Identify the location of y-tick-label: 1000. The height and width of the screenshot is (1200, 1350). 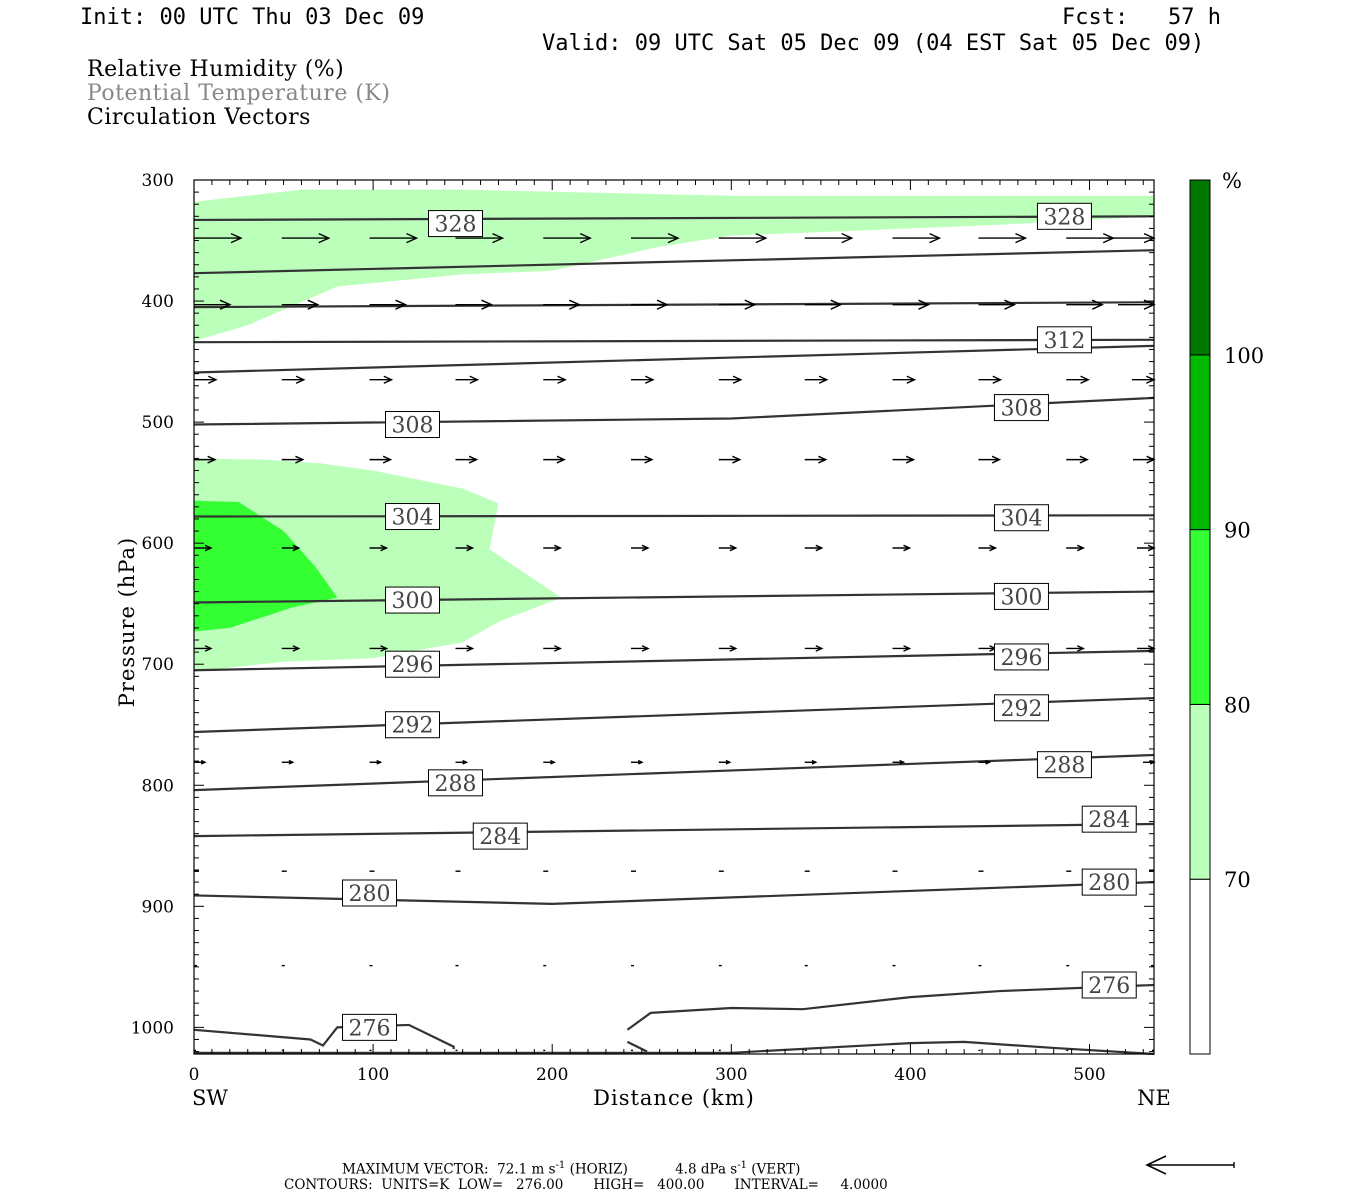
(152, 1028).